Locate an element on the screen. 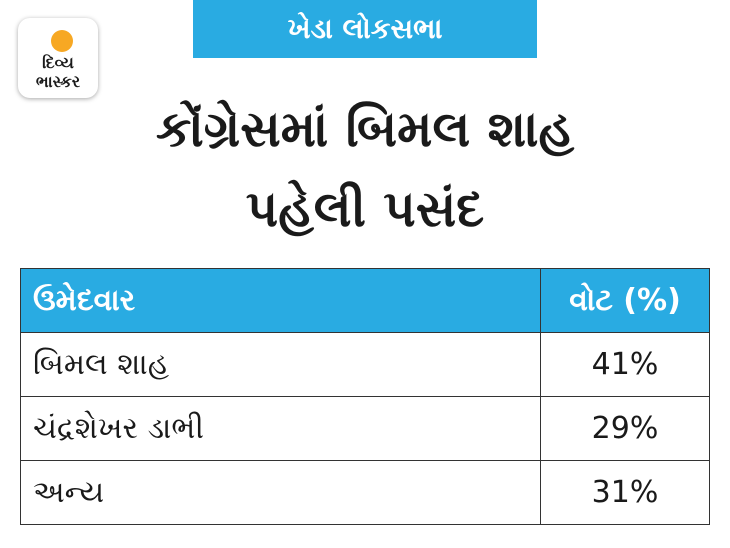 The height and width of the screenshot is (548, 730). title: કોંગ્રેસમાં બિમલ શાહ is located at coordinates (365, 129).